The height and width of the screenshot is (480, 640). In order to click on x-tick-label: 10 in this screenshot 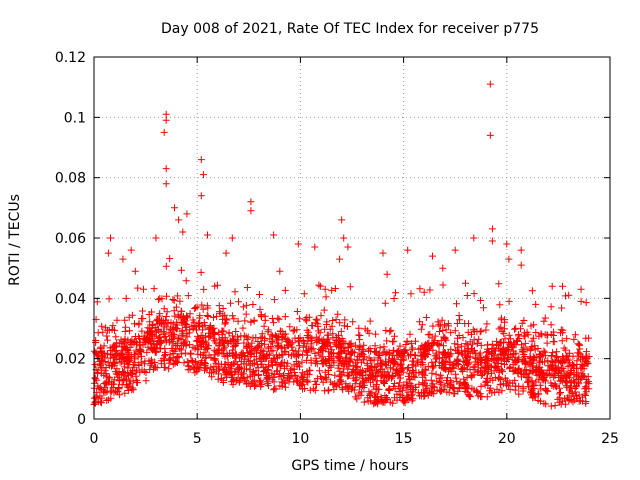, I will do `click(300, 439)`.